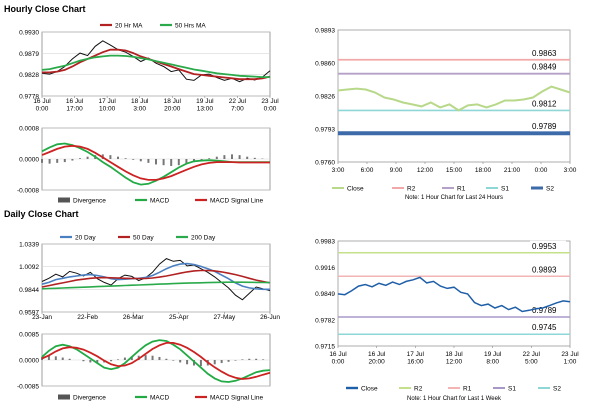  Describe the element at coordinates (454, 399) in the screenshot. I see `daily-levels-note: Note: 1 Hour Chart for Last 1 Week` at that location.